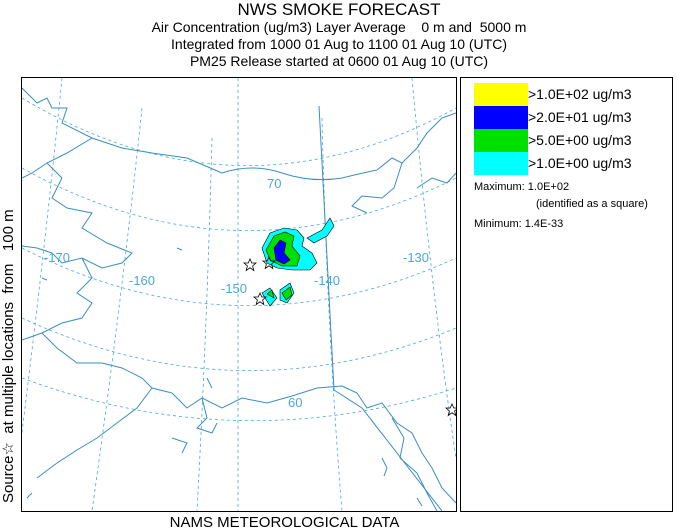 The height and width of the screenshot is (532, 678). I want to click on legend-swatch-yellow, so click(501, 94).